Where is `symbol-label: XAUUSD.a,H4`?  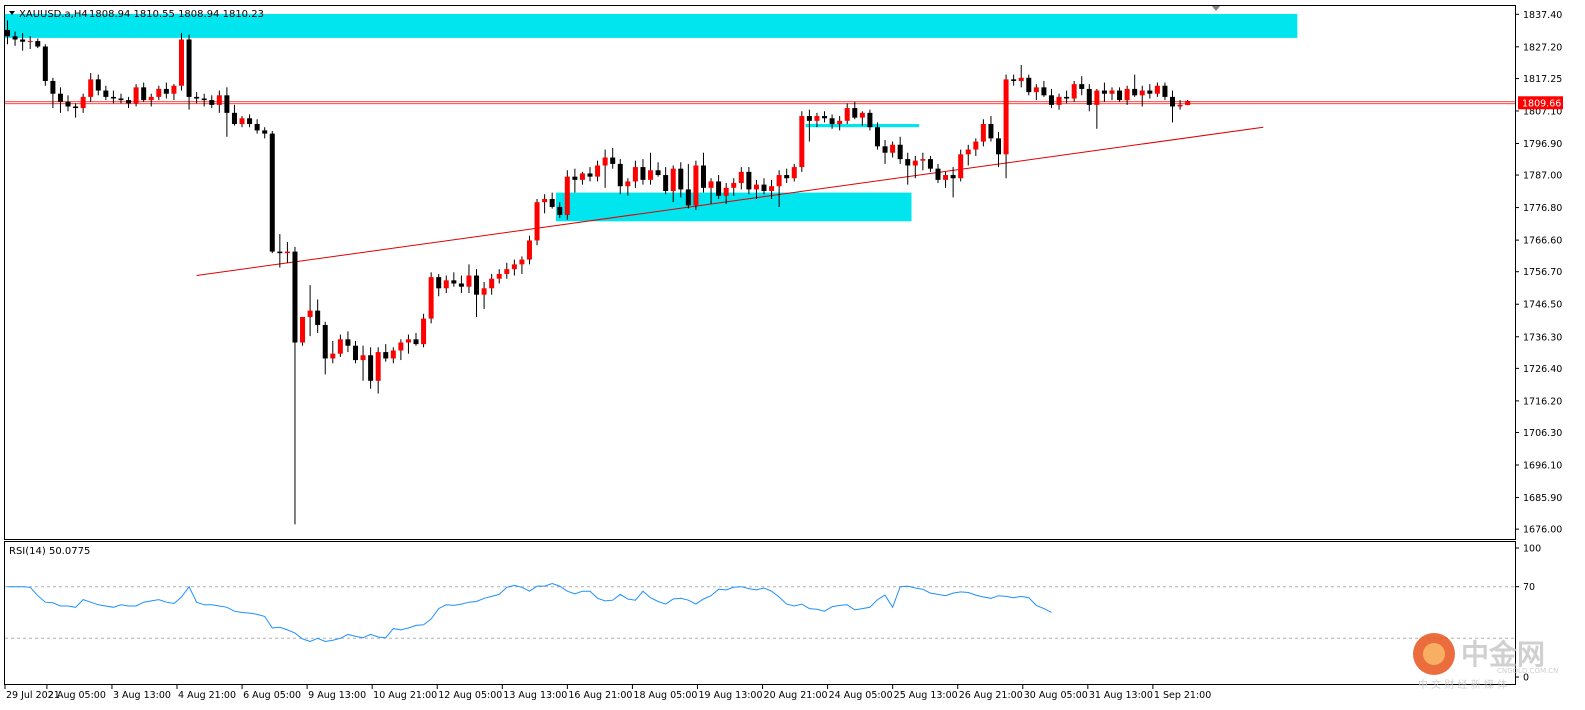
symbol-label: XAUUSD.a,H4 is located at coordinates (53, 14).